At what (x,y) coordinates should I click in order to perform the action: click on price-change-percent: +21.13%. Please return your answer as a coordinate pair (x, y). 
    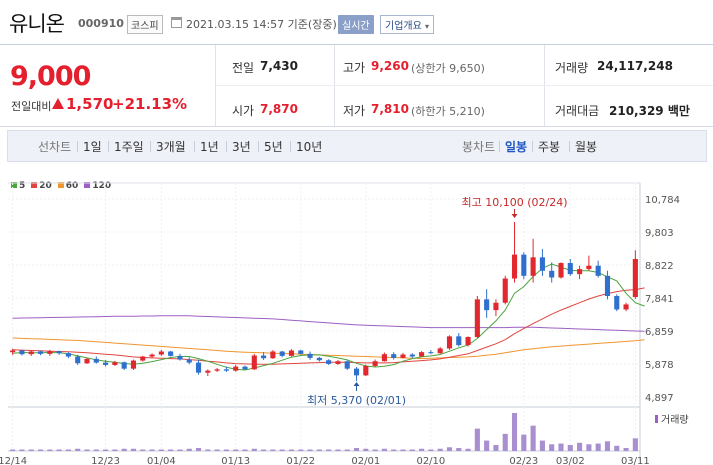
    Looking at the image, I should click on (150, 104).